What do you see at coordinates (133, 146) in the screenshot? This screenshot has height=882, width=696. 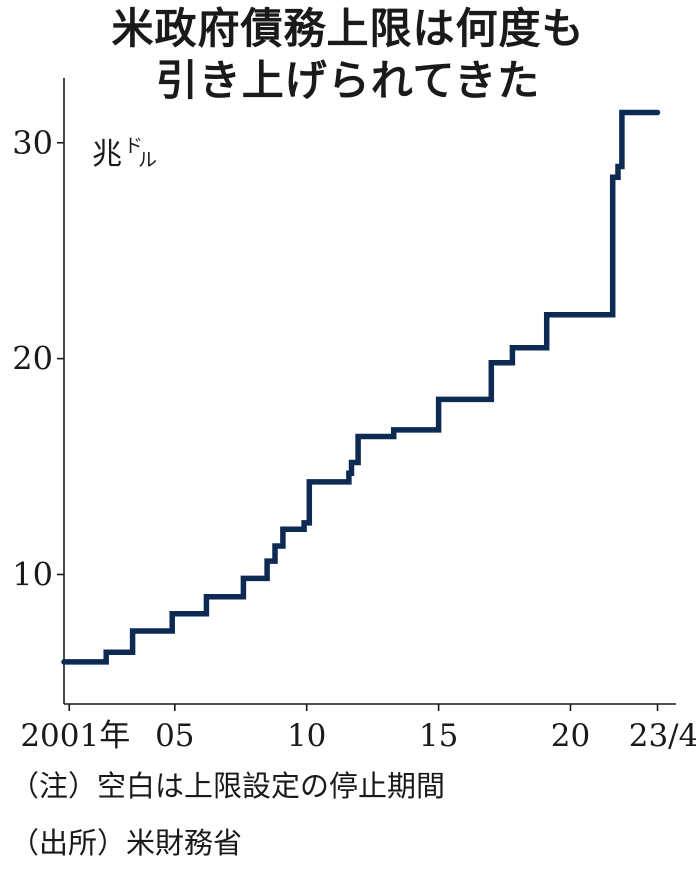 I see `unit-sub-char: ド` at bounding box center [133, 146].